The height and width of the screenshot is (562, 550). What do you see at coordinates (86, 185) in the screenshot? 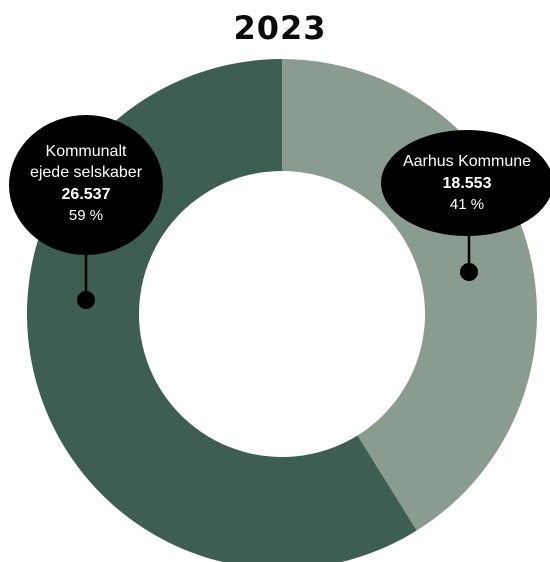
I see `callout-selskaber-bubble` at bounding box center [86, 185].